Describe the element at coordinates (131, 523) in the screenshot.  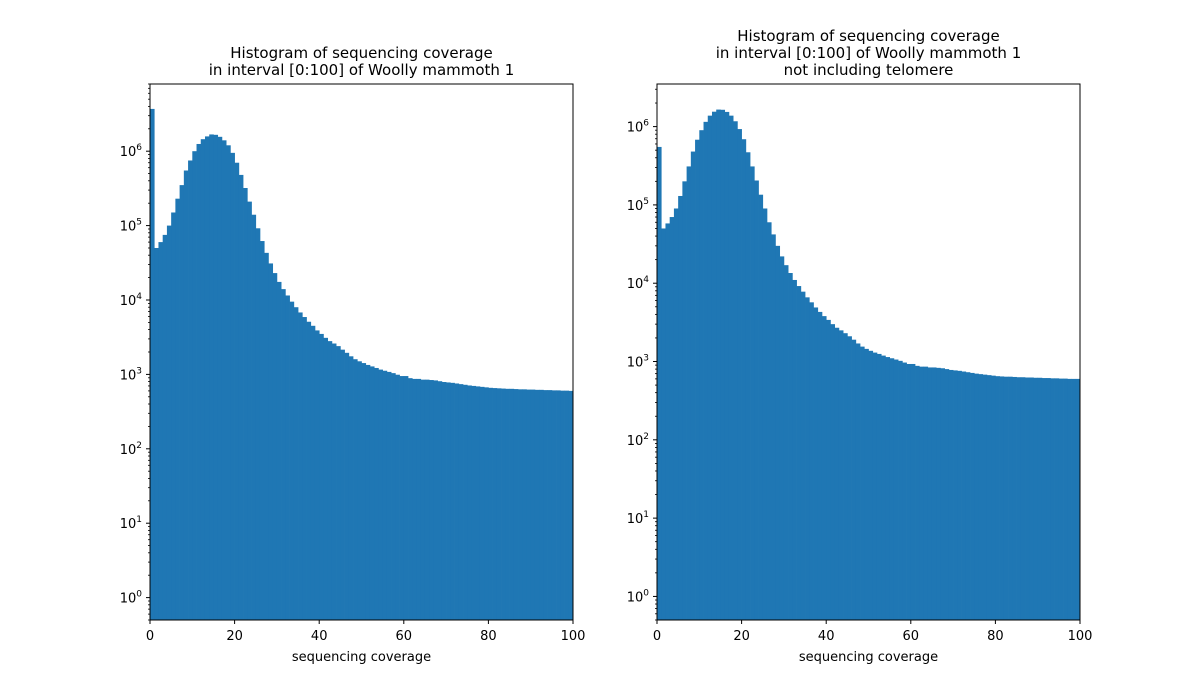
I see `y-tick-label: 10¹` at that location.